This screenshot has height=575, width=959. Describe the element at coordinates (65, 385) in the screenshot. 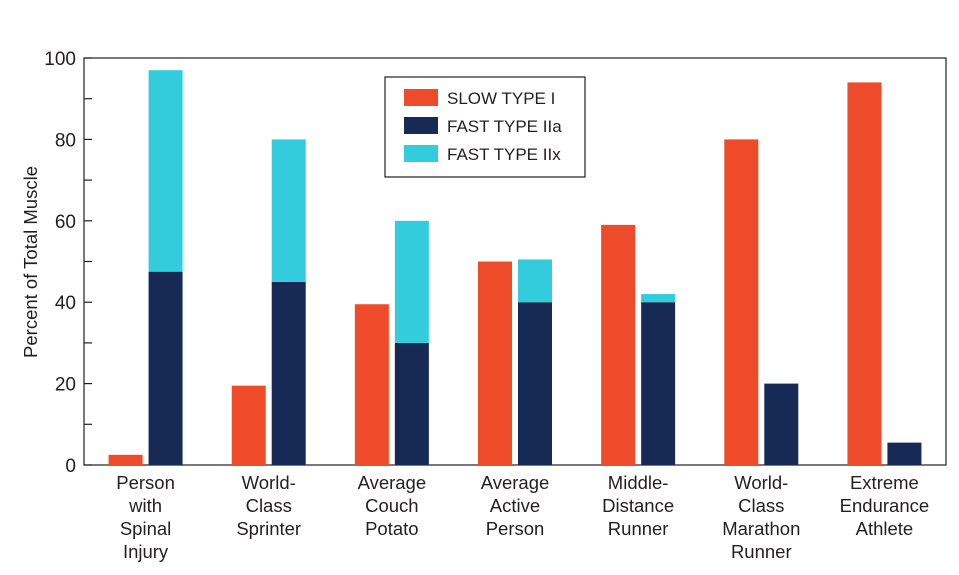

I see `y-tick-label: 20` at that location.